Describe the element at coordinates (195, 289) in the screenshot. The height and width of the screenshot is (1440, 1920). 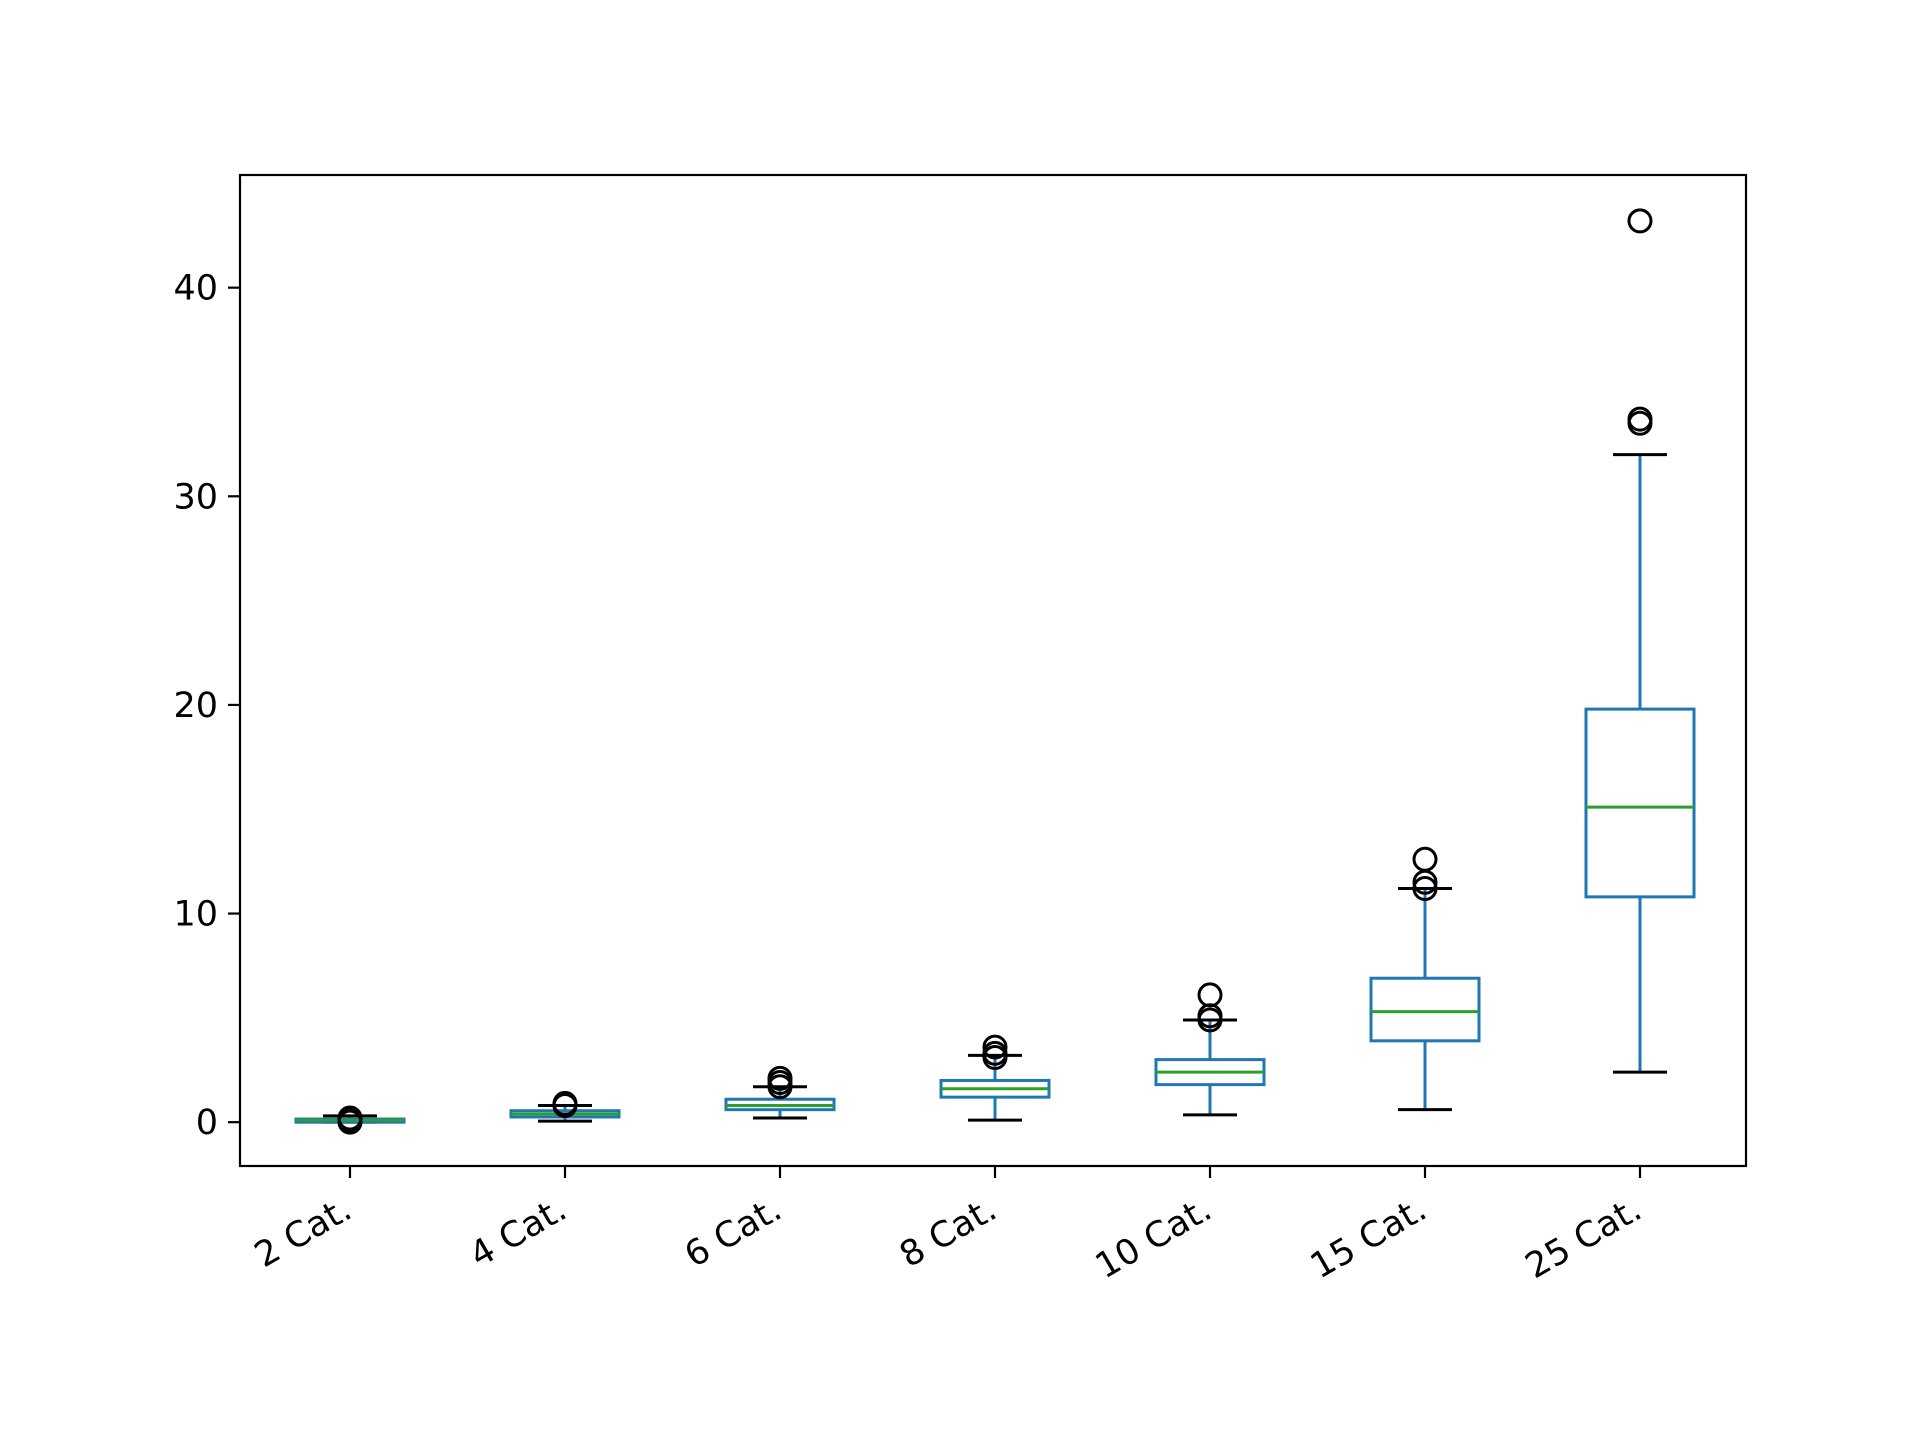
I see `y-tick-label: 40` at that location.